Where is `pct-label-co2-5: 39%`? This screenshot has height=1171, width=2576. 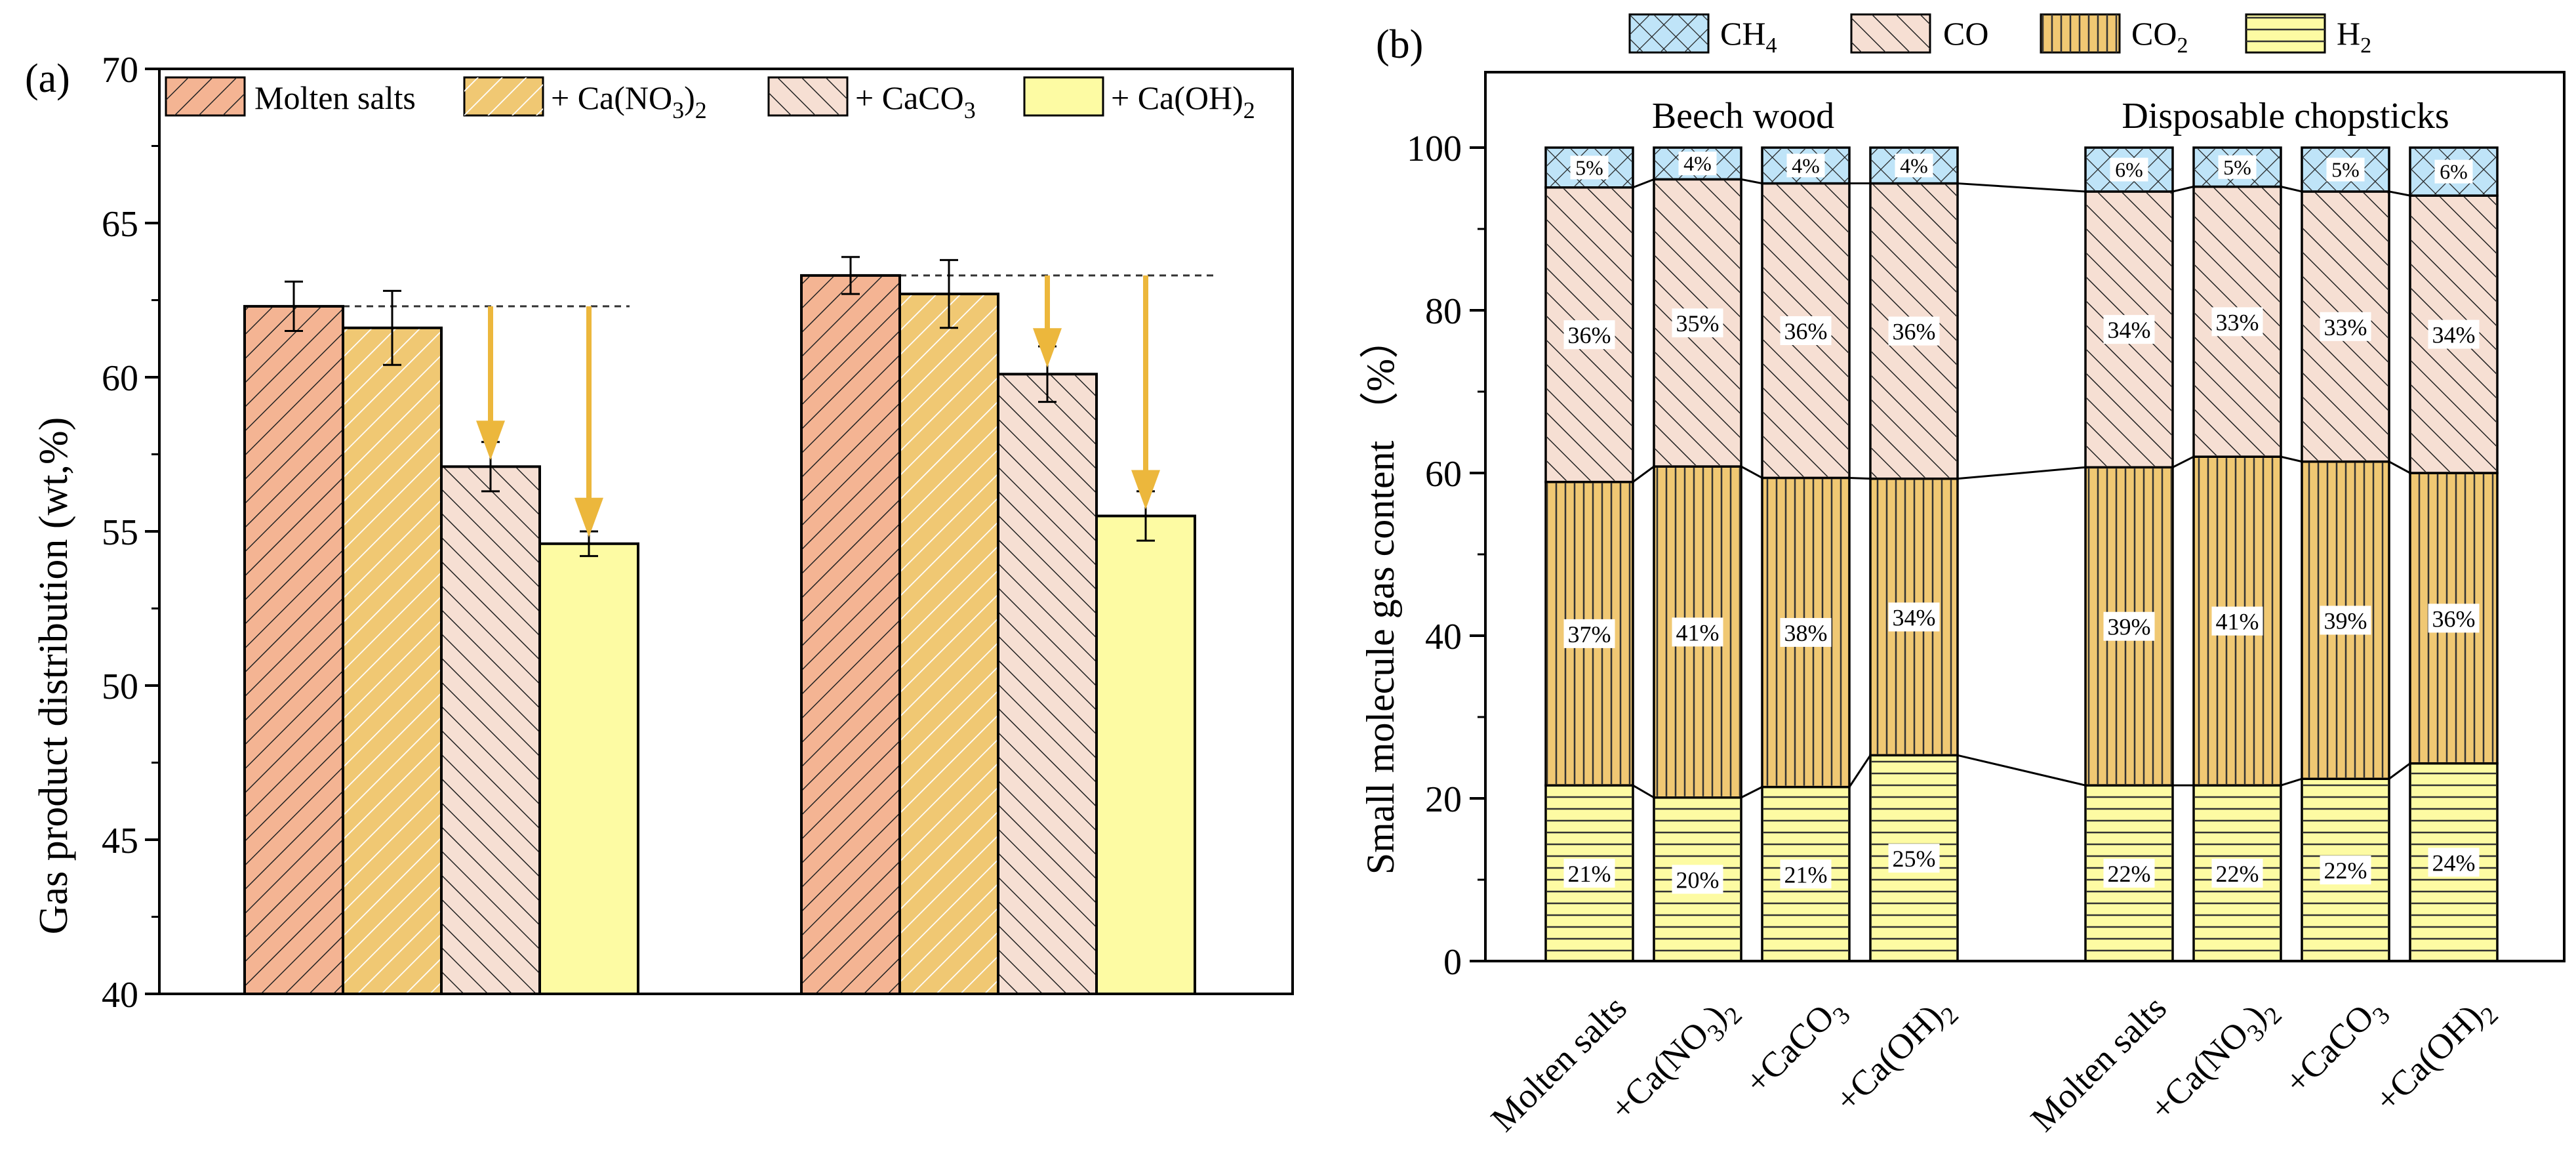
pct-label-co2-5: 39% is located at coordinates (2129, 627).